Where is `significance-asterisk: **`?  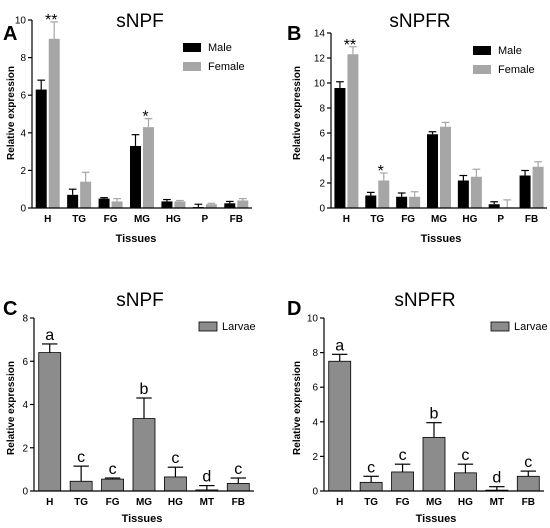 significance-asterisk: ** is located at coordinates (350, 45).